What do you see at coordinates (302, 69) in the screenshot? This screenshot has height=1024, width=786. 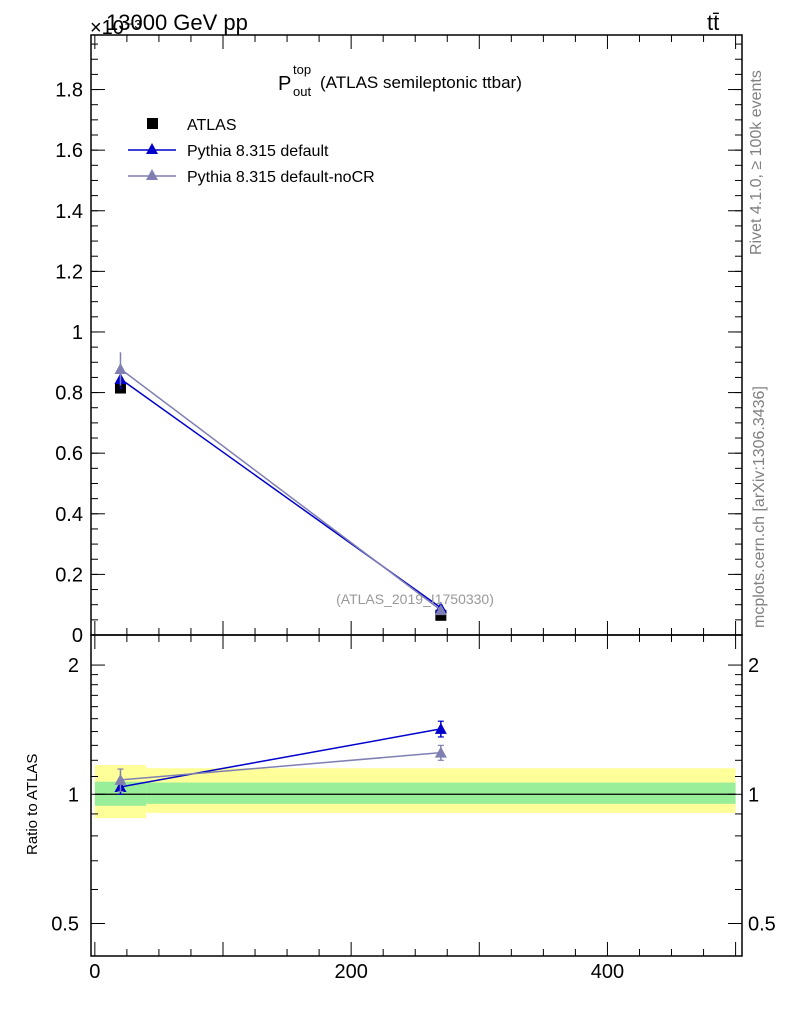 I see `main-title-sup: top` at bounding box center [302, 69].